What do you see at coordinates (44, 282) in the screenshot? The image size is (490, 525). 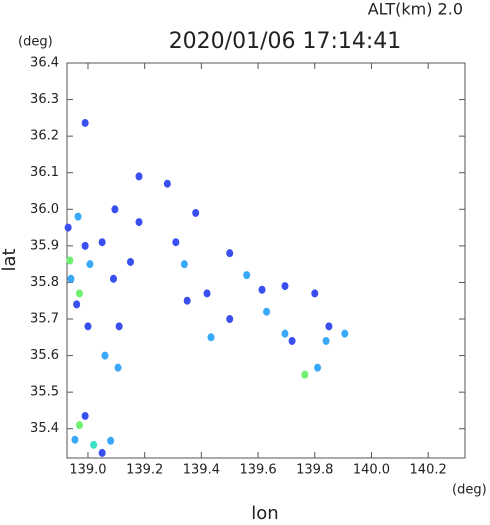 I see `y-tick-label: 35.8` at bounding box center [44, 282].